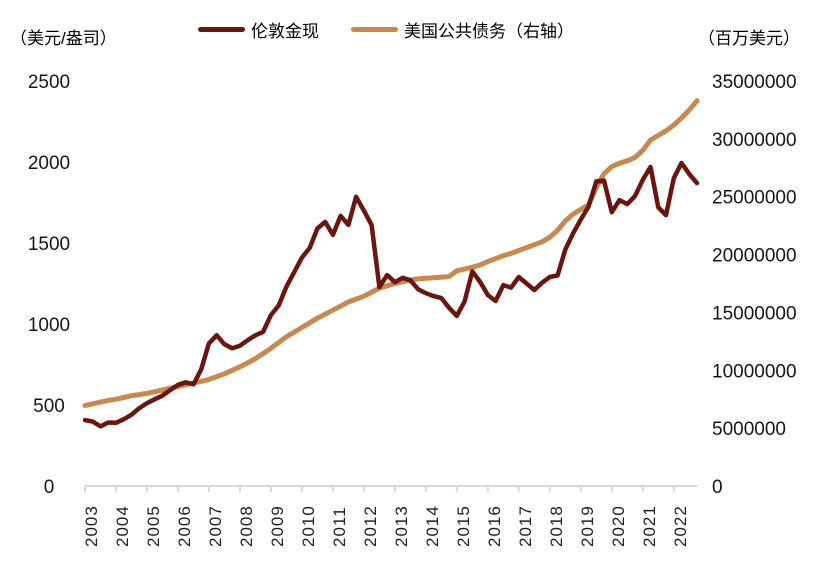 This screenshot has height=563, width=820. I want to click on x-axis-label: 2016, so click(494, 526).